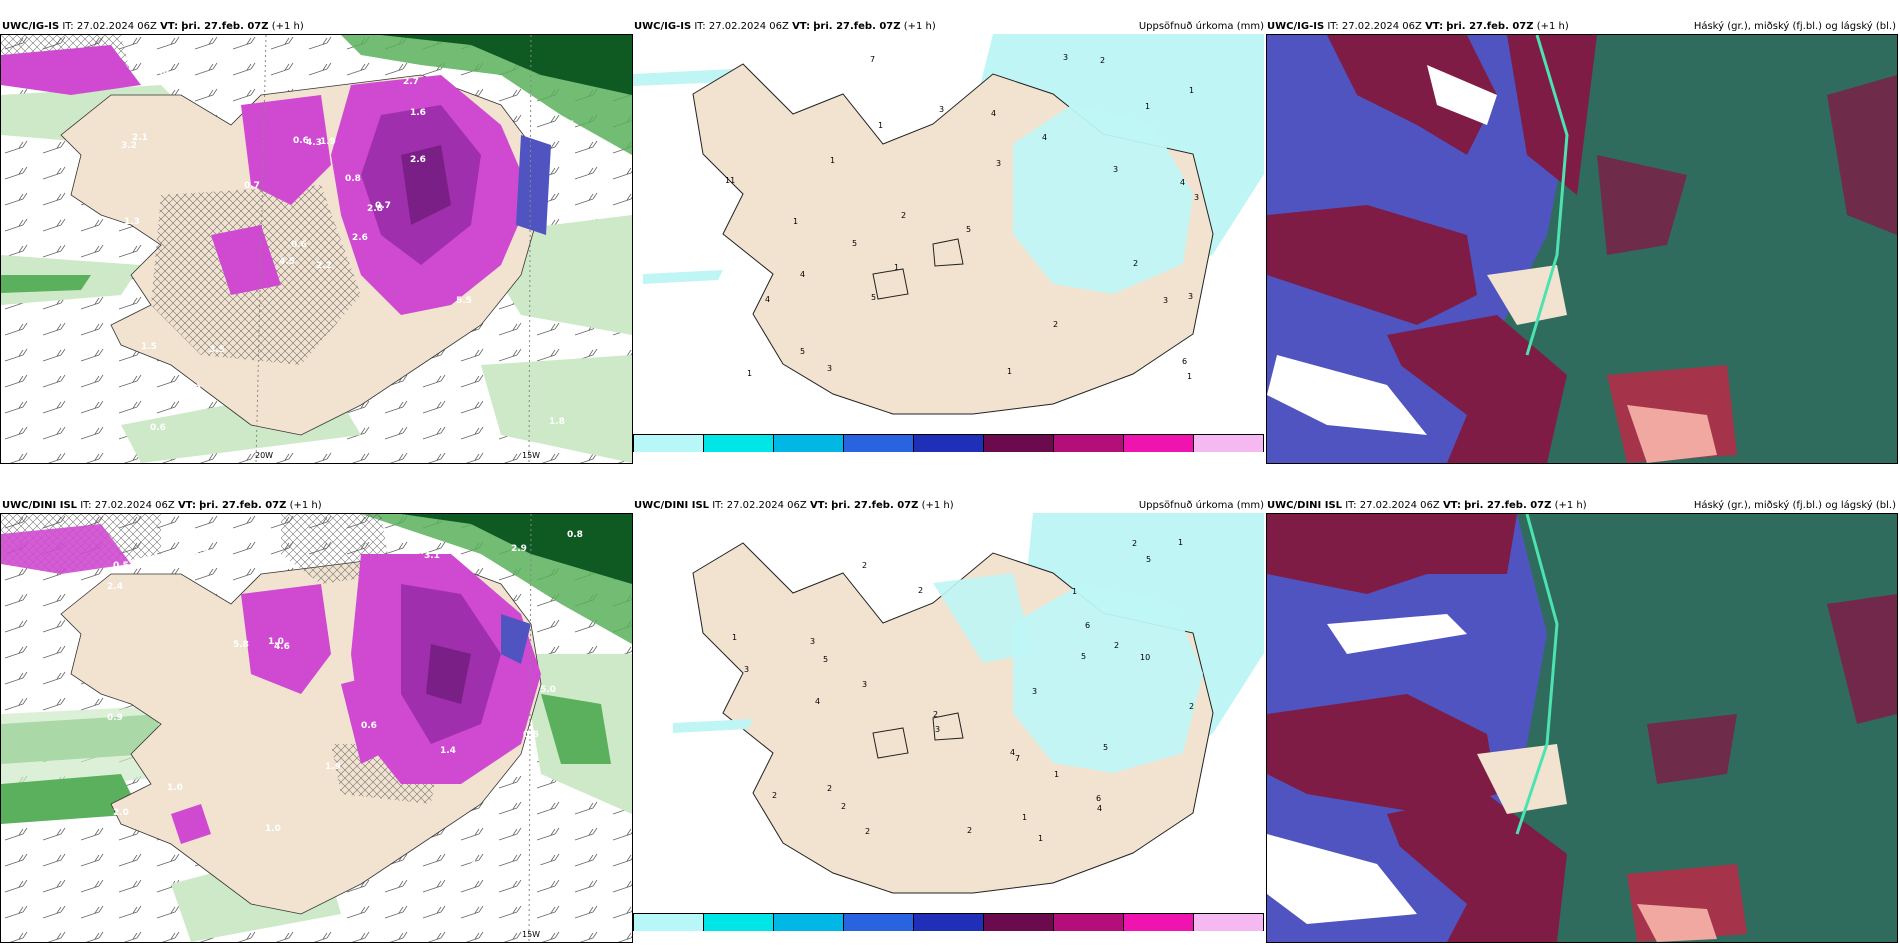 The height and width of the screenshot is (950, 1900). Describe the element at coordinates (115, 718) in the screenshot. I see `map-value-label: 0.9` at that location.